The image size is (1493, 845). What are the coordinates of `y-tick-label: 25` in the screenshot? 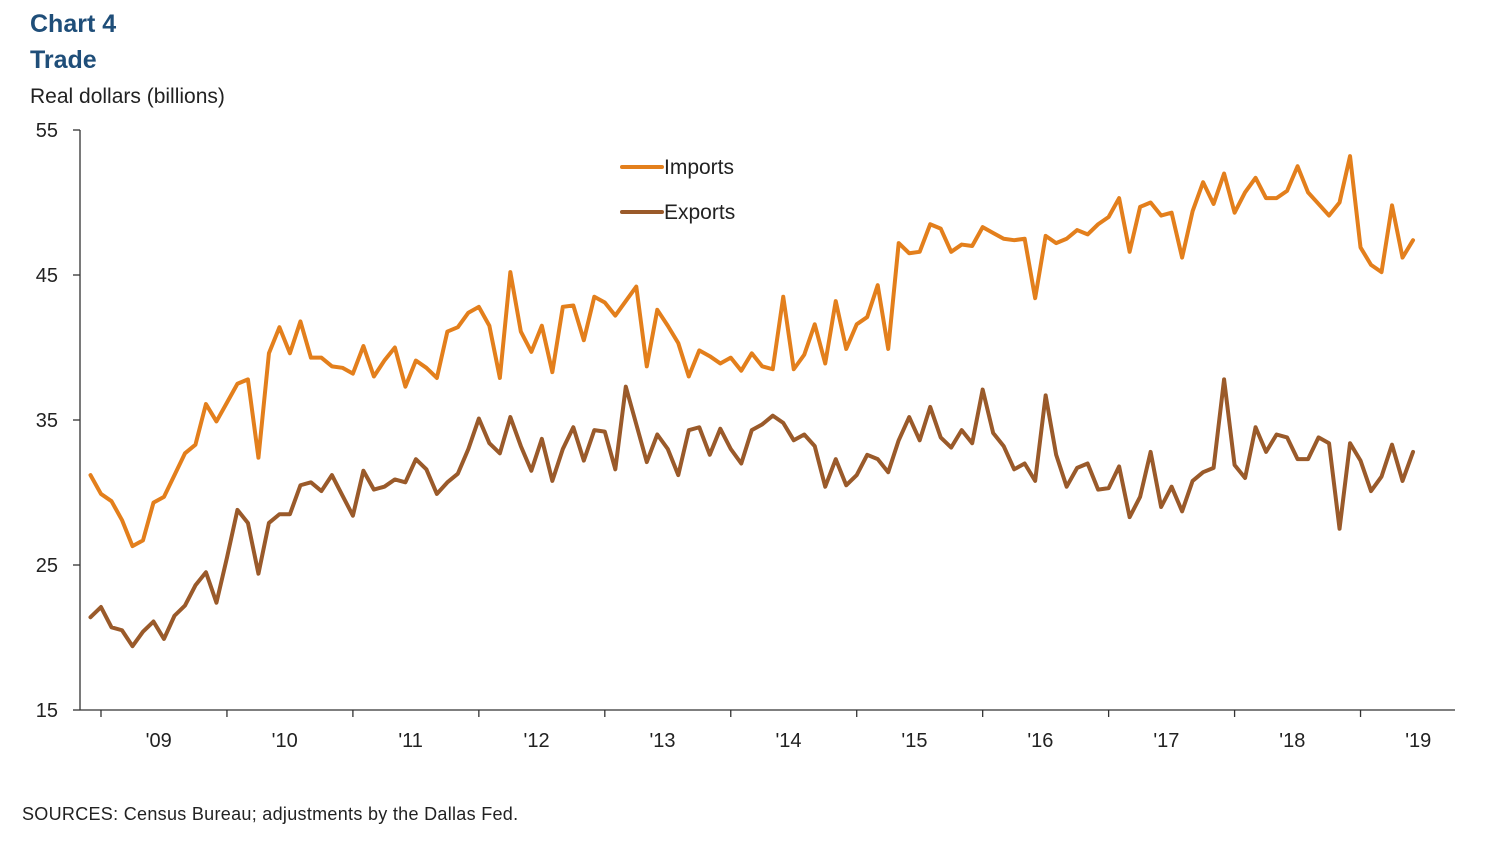 It's located at (47, 566).